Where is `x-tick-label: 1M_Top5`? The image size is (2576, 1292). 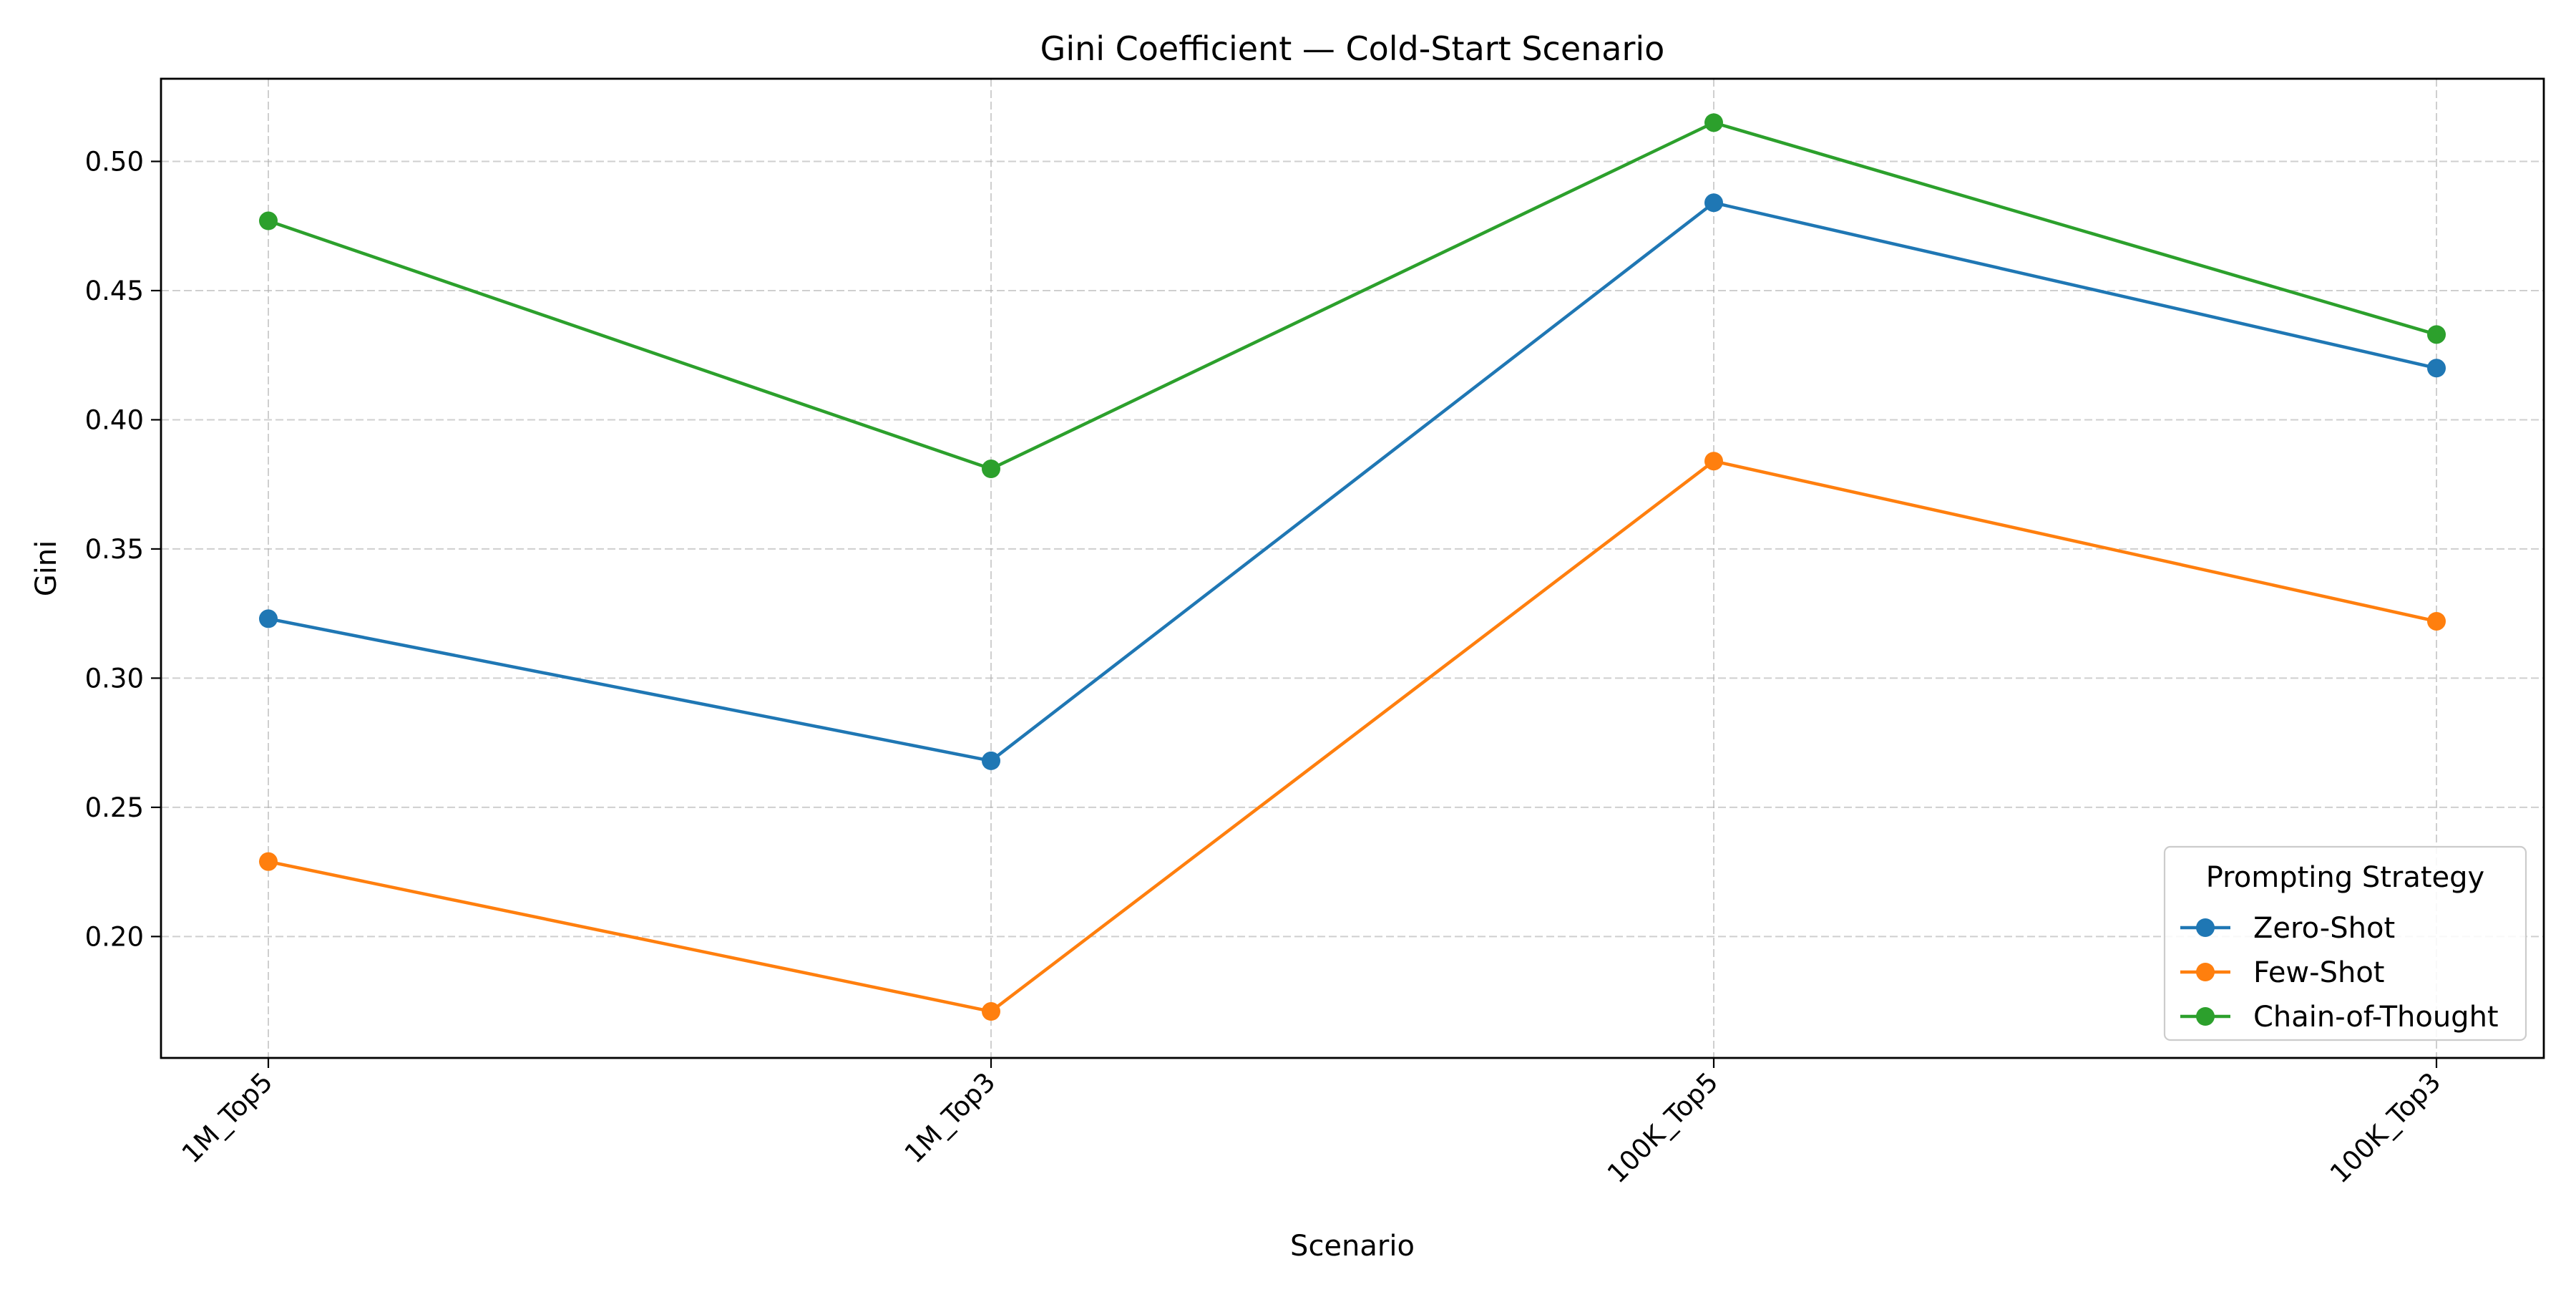
x-tick-label: 1M_Top5 is located at coordinates (227, 1118).